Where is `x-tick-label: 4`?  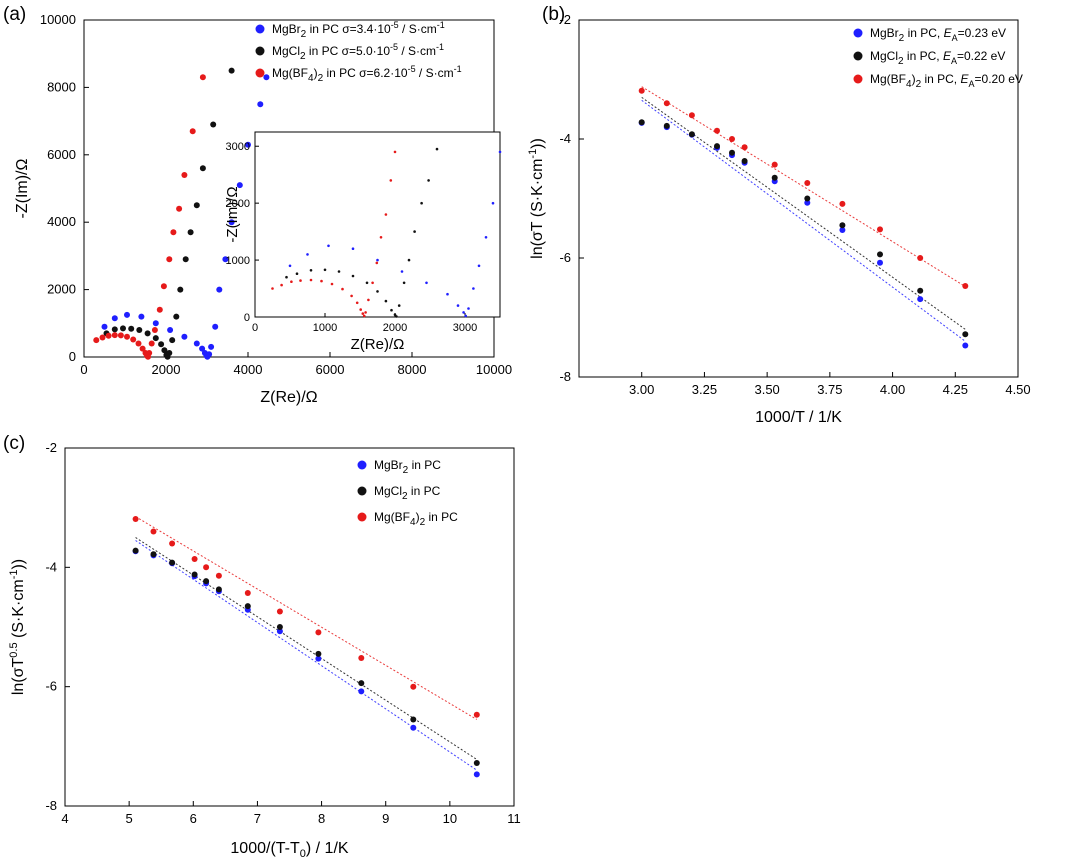
x-tick-label: 4 is located at coordinates (64, 818).